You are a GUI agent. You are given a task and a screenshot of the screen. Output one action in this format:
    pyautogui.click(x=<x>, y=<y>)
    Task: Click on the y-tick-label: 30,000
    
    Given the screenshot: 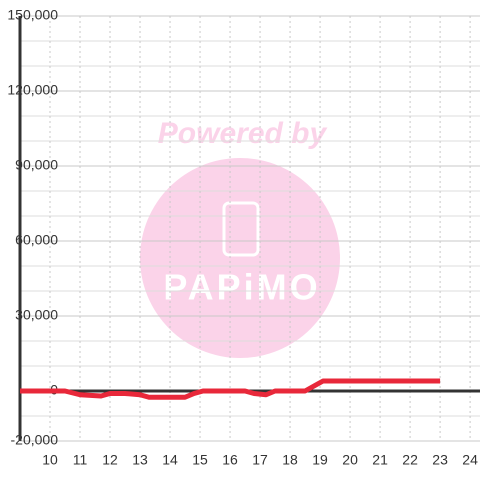 What is the action you would take?
    pyautogui.click(x=36, y=315)
    